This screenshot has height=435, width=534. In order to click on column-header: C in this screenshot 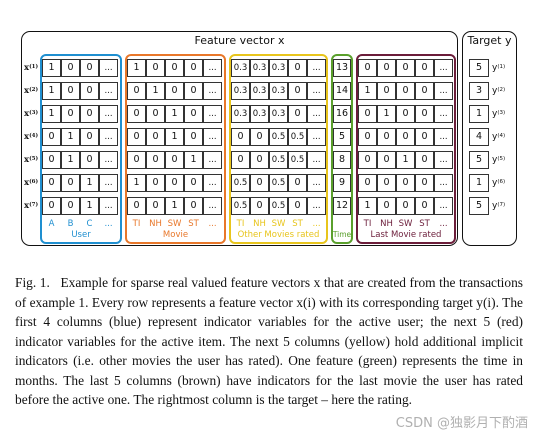, I will do `click(89, 224)`.